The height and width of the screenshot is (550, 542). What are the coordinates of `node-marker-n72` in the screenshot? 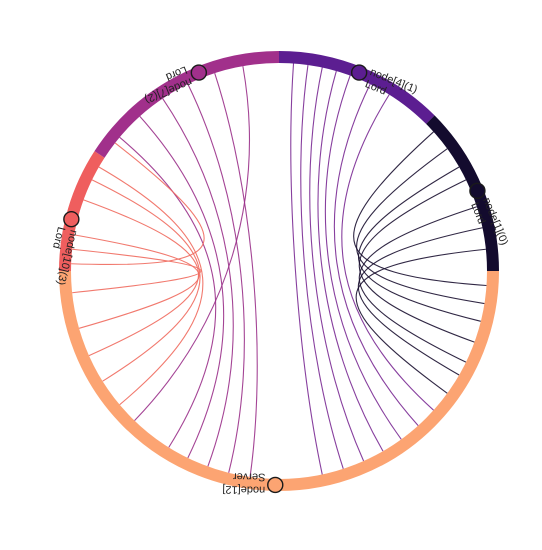 It's located at (199, 72).